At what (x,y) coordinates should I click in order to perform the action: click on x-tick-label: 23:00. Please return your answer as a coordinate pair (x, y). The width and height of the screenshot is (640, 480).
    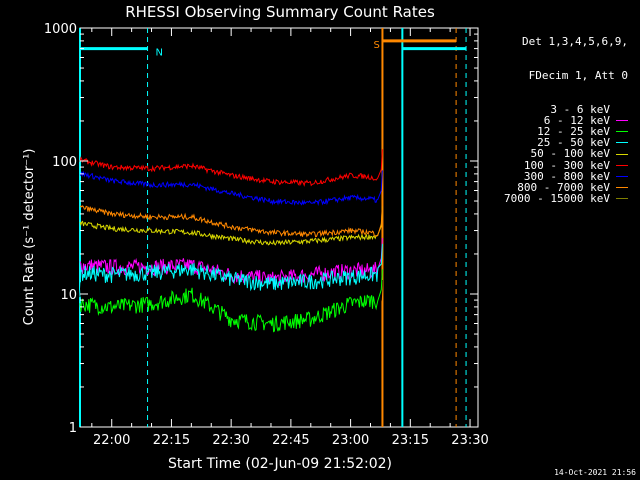
    Looking at the image, I should click on (350, 440).